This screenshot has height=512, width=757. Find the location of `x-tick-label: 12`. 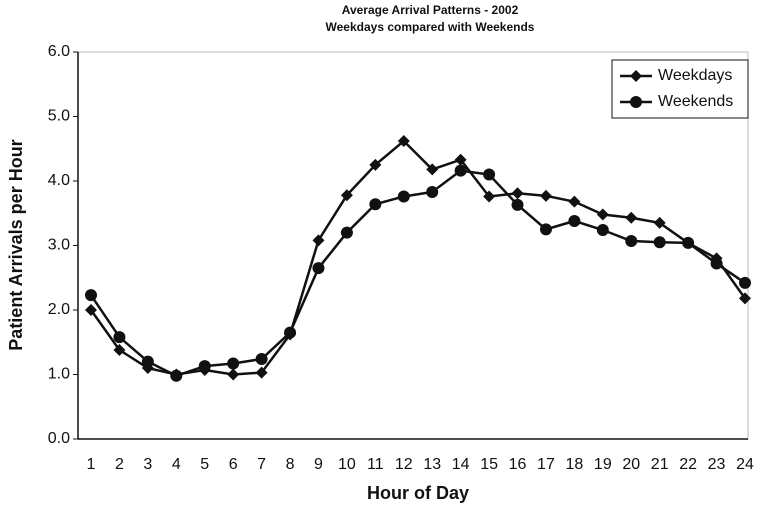

x-tick-label: 12 is located at coordinates (404, 464).